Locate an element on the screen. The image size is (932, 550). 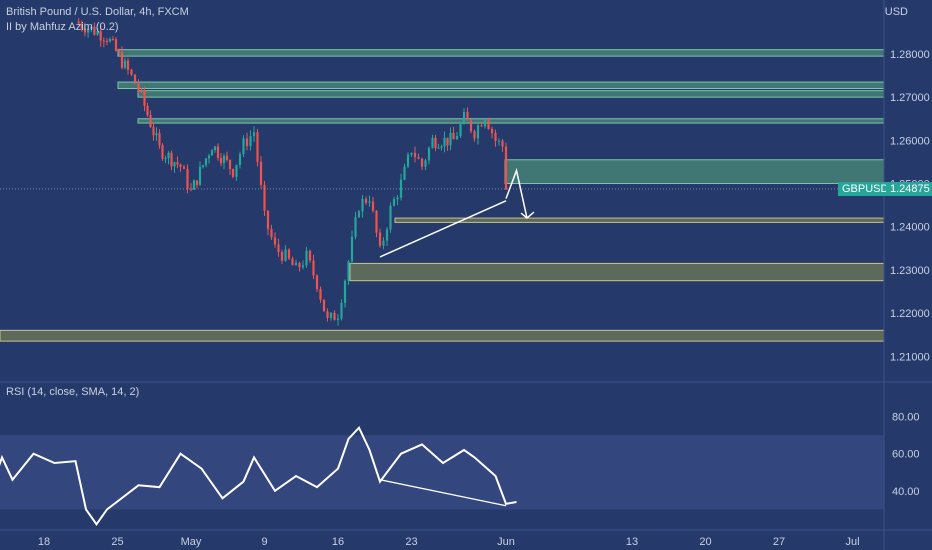
rsi-tick-label: 80.00 is located at coordinates (906, 418).